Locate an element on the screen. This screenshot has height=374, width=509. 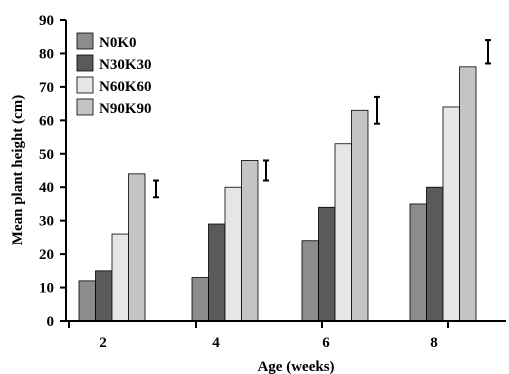
y-axis-title: Mean plant height (cm) is located at coordinates (18, 170).